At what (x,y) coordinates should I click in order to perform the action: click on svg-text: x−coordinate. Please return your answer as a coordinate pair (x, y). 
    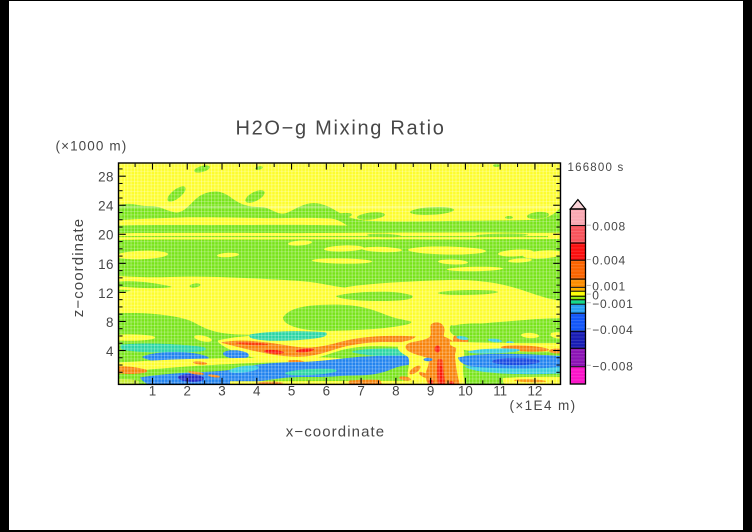
    Looking at the image, I should click on (336, 432).